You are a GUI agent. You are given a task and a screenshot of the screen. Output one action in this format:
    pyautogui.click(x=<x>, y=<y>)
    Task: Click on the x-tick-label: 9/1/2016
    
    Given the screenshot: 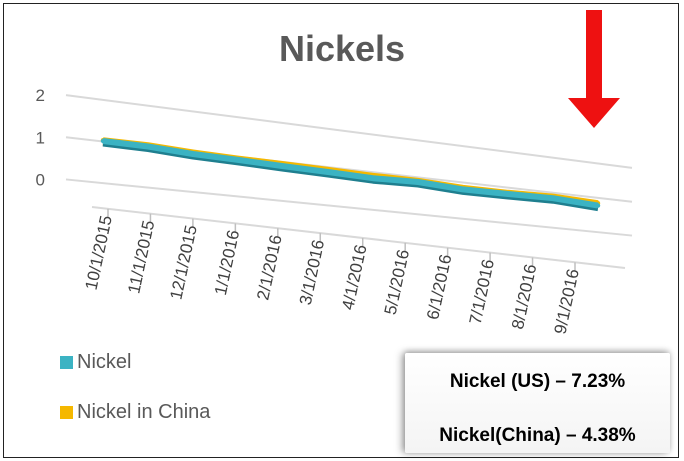 What is the action you would take?
    pyautogui.click(x=567, y=301)
    